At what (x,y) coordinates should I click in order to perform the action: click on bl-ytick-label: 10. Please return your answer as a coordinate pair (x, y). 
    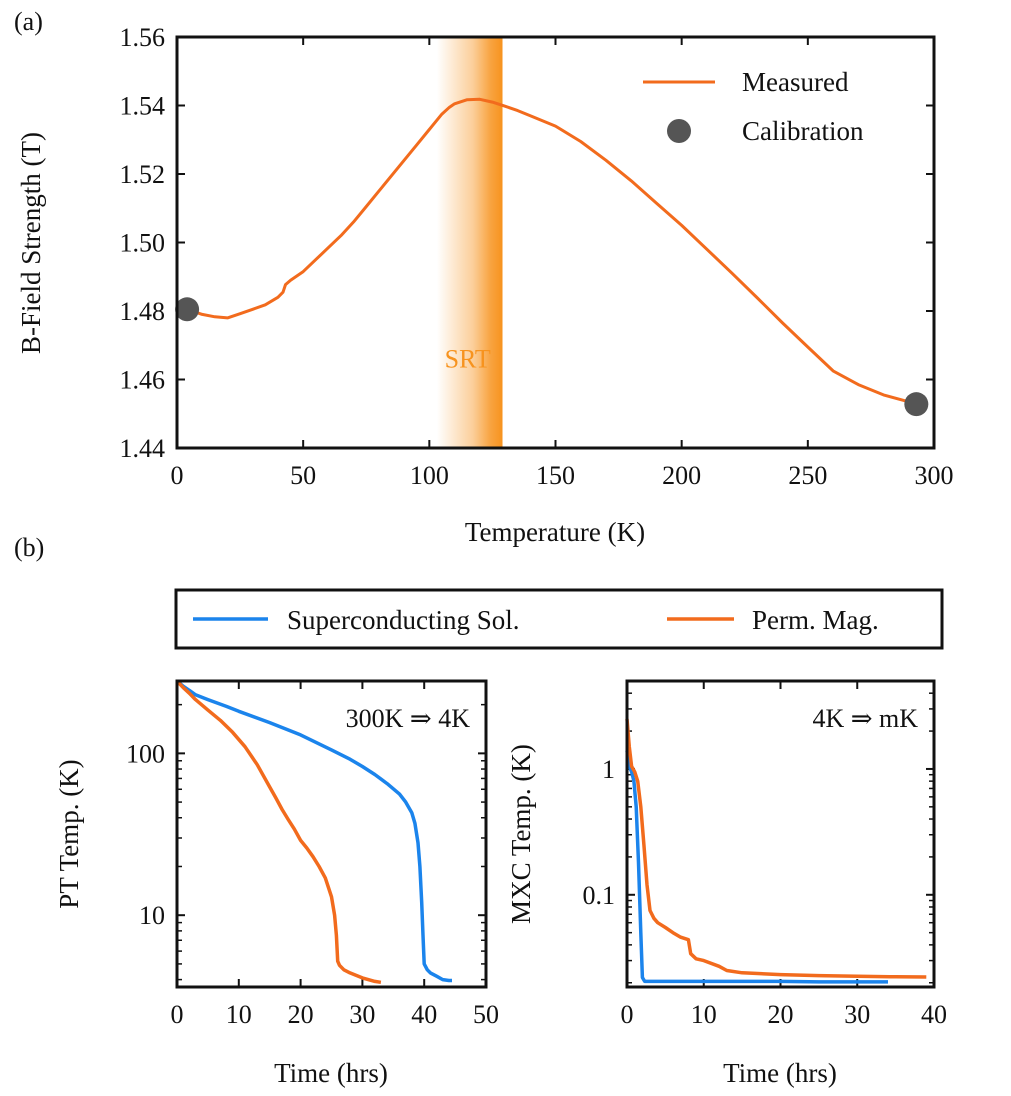
    Looking at the image, I should click on (152, 915).